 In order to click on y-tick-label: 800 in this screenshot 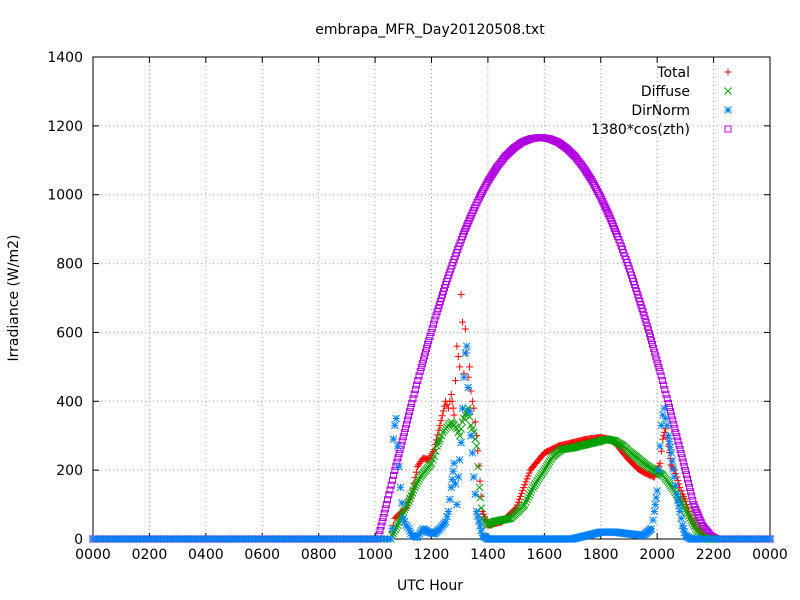, I will do `click(69, 265)`.